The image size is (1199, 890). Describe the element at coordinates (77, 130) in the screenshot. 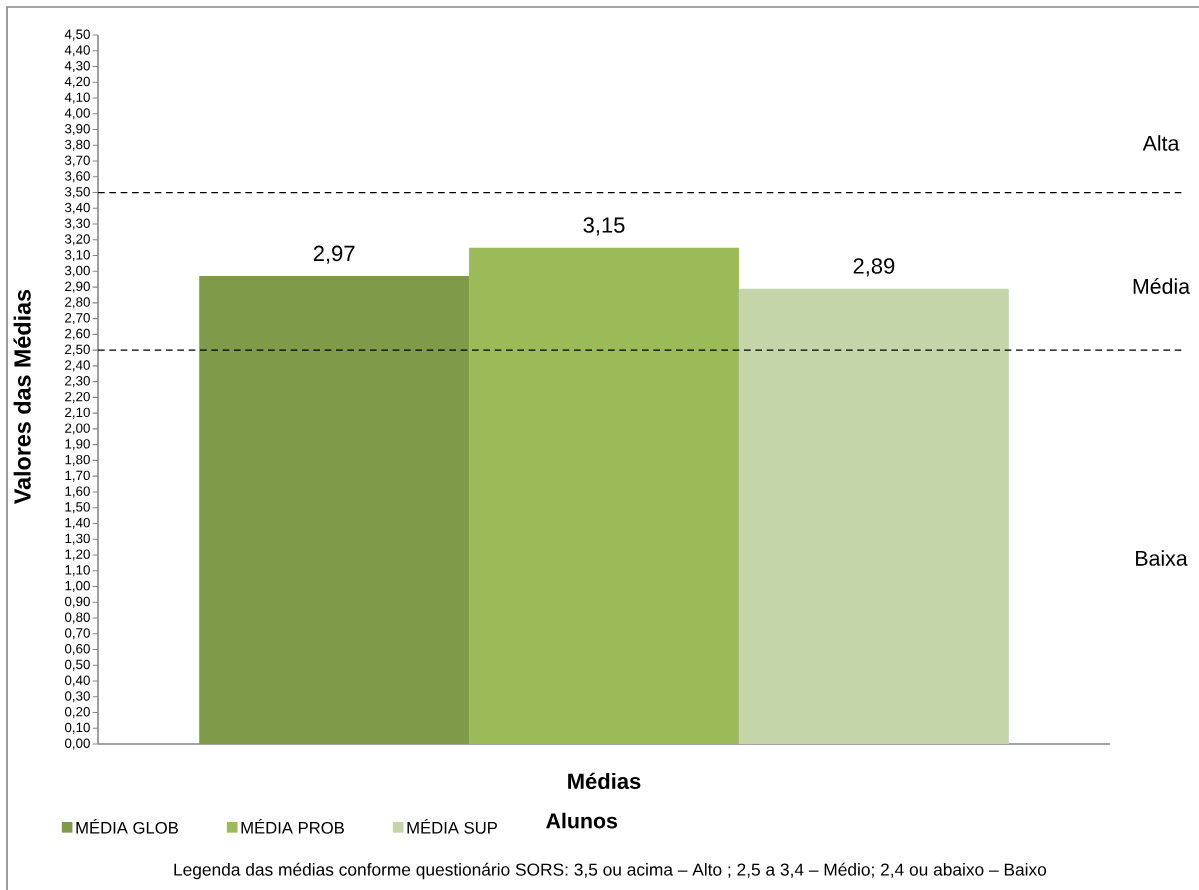

I see `y-tick-label: 3,90` at that location.